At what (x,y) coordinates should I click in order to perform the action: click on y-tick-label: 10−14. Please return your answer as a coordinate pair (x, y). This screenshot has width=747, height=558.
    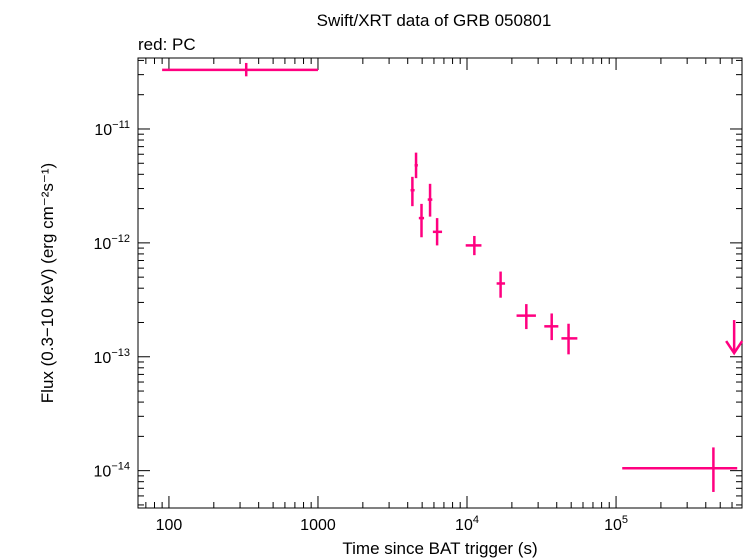
    Looking at the image, I should click on (112, 471).